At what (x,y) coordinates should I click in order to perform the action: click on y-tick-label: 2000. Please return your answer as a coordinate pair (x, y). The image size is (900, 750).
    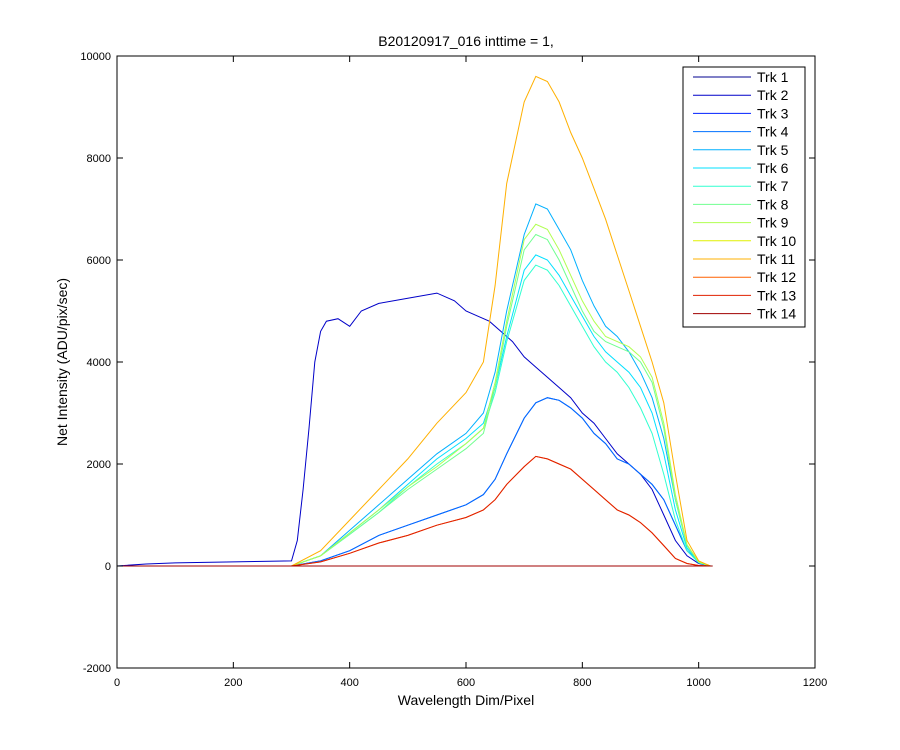
    Looking at the image, I should click on (99, 465).